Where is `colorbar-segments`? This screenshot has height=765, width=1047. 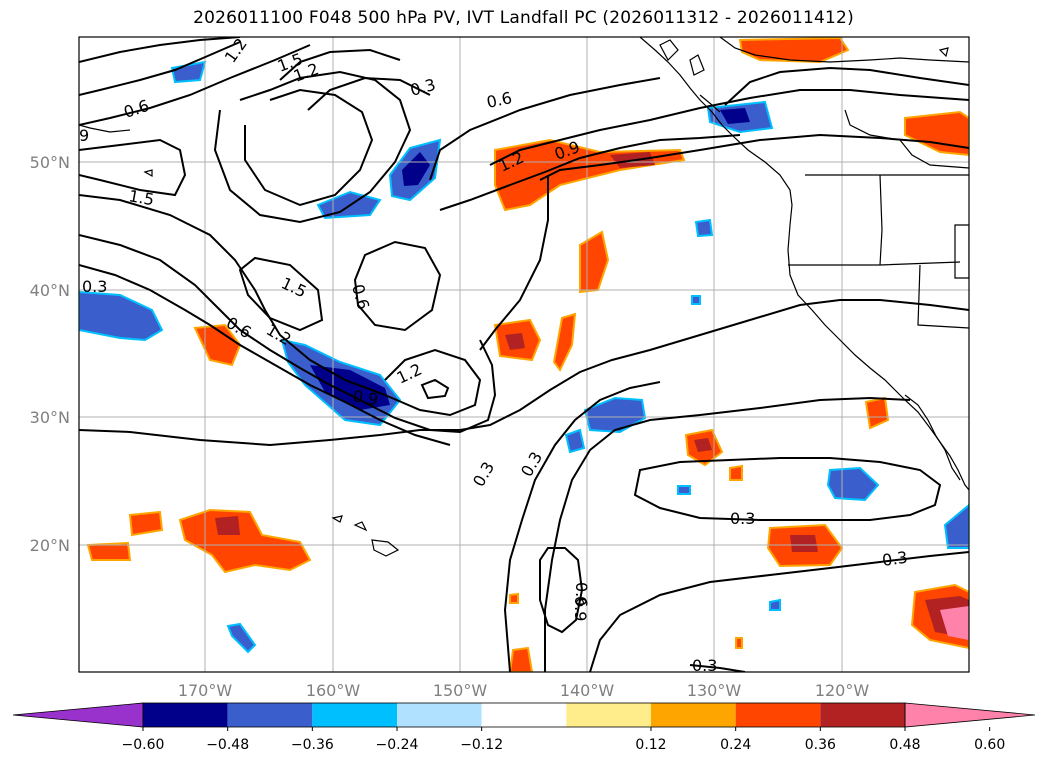
colorbar-segments is located at coordinates (524, 715).